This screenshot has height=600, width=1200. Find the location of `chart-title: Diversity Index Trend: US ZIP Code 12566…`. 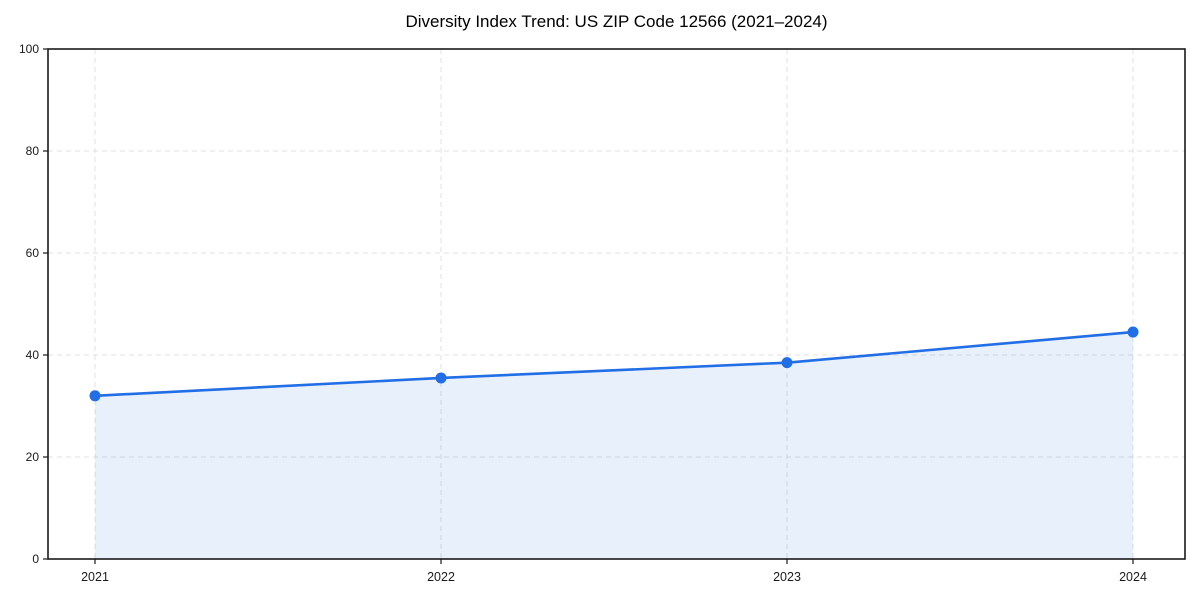

chart-title: Diversity Index Trend: US ZIP Code 12566… is located at coordinates (616, 21).